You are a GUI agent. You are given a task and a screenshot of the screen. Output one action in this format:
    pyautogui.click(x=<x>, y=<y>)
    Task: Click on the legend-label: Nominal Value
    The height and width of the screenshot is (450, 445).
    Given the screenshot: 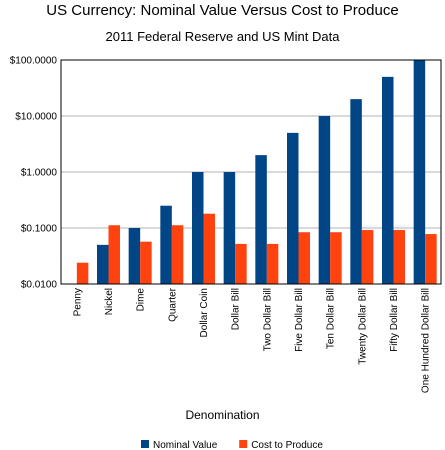 What is the action you would take?
    pyautogui.click(x=185, y=445)
    